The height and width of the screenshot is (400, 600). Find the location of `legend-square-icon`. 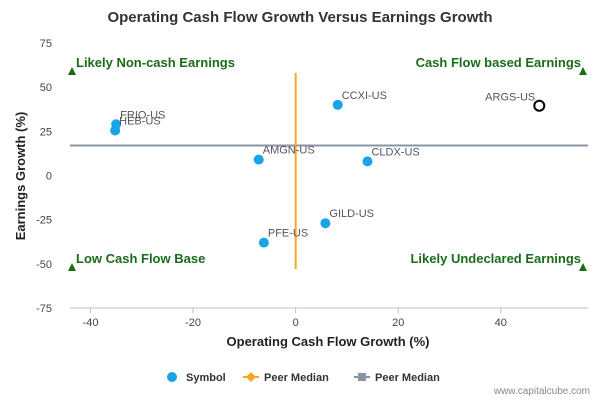

legend-square-icon is located at coordinates (362, 377).